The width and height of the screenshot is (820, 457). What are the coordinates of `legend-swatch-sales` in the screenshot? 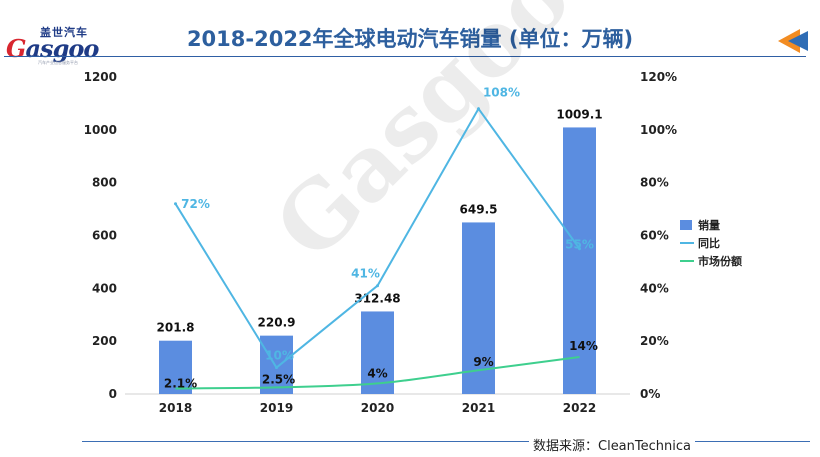 It's located at (686, 225).